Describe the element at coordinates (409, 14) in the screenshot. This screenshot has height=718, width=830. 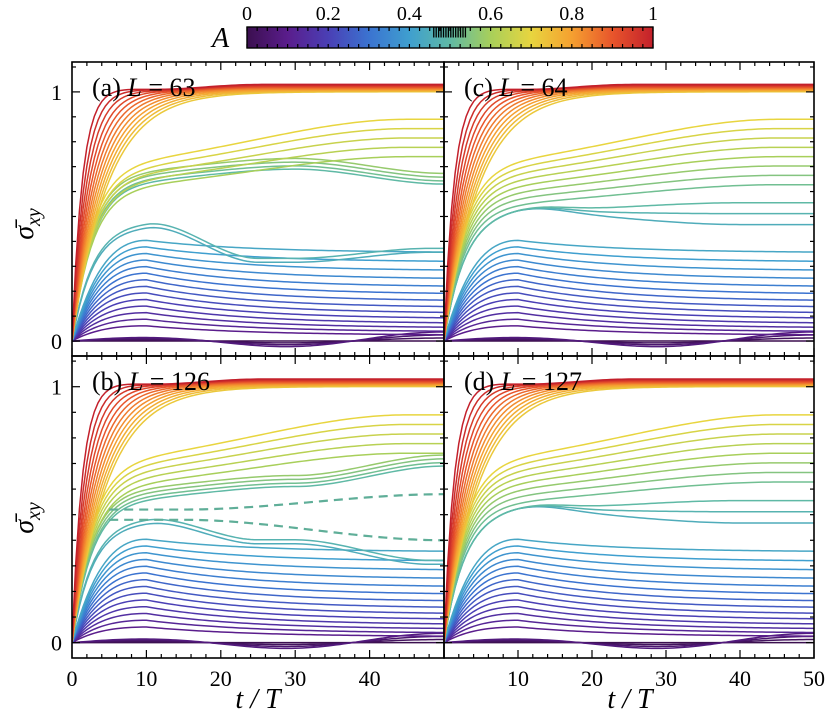
I see `colorbar-tick-label: 0.4` at that location.